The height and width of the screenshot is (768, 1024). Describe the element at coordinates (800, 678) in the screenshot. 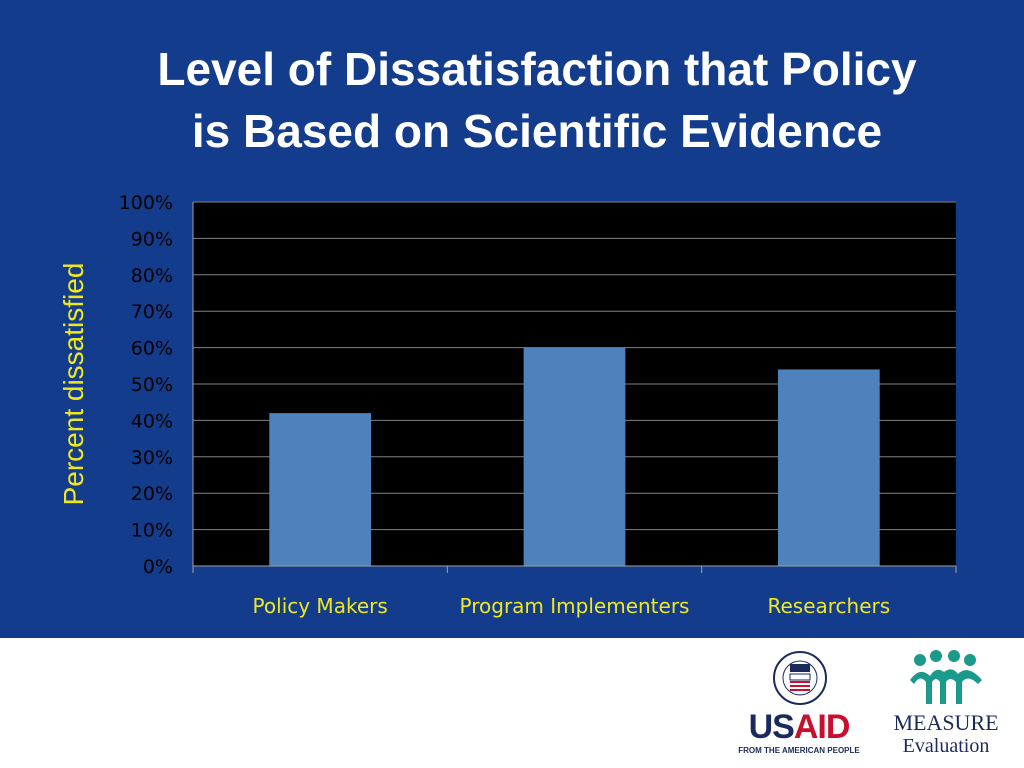

I see `usaid-seal-icon` at that location.